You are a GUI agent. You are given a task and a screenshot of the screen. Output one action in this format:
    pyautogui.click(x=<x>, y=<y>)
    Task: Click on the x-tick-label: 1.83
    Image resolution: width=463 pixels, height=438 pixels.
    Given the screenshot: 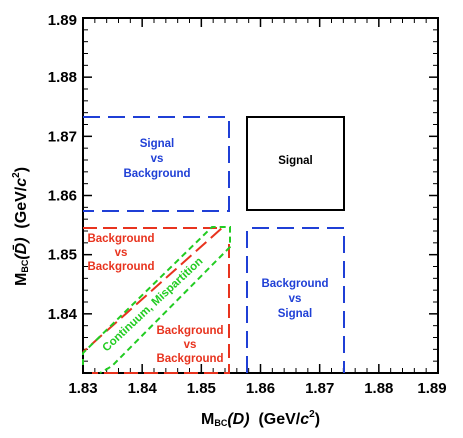 What is the action you would take?
    pyautogui.click(x=82, y=388)
    